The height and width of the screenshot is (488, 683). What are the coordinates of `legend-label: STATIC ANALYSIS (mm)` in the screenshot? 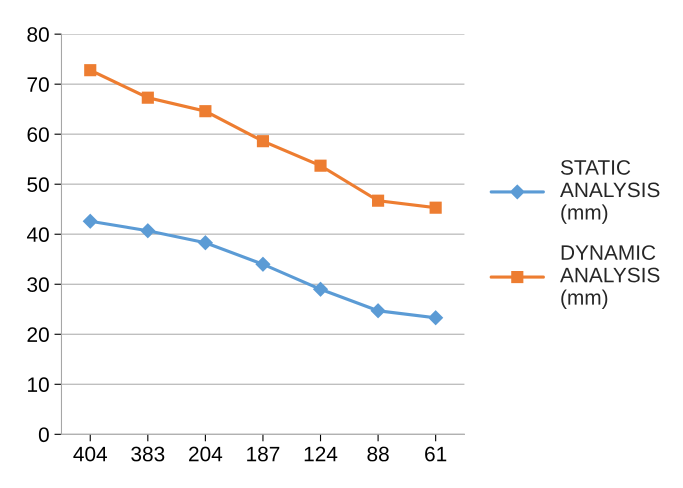 It's located at (610, 192).